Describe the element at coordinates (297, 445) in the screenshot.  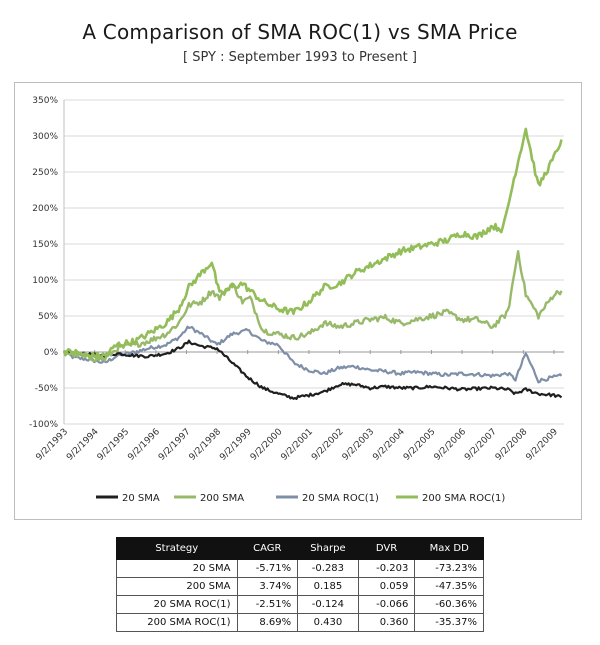
I see `x-tick-label: 9/2/2001` at that location.